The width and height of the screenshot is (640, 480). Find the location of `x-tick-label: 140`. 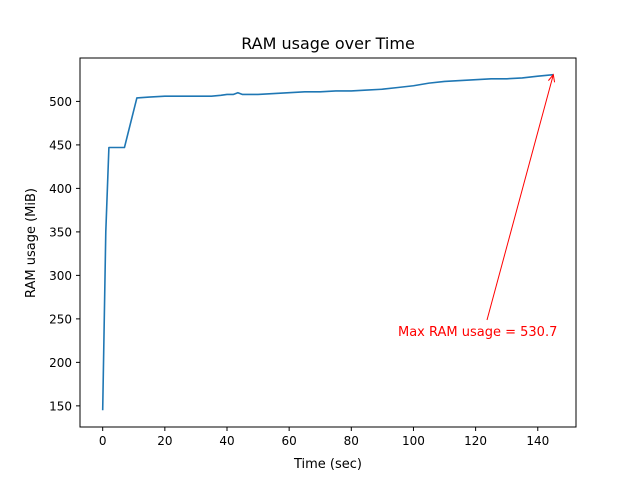

x-tick-label: 140 is located at coordinates (537, 441).